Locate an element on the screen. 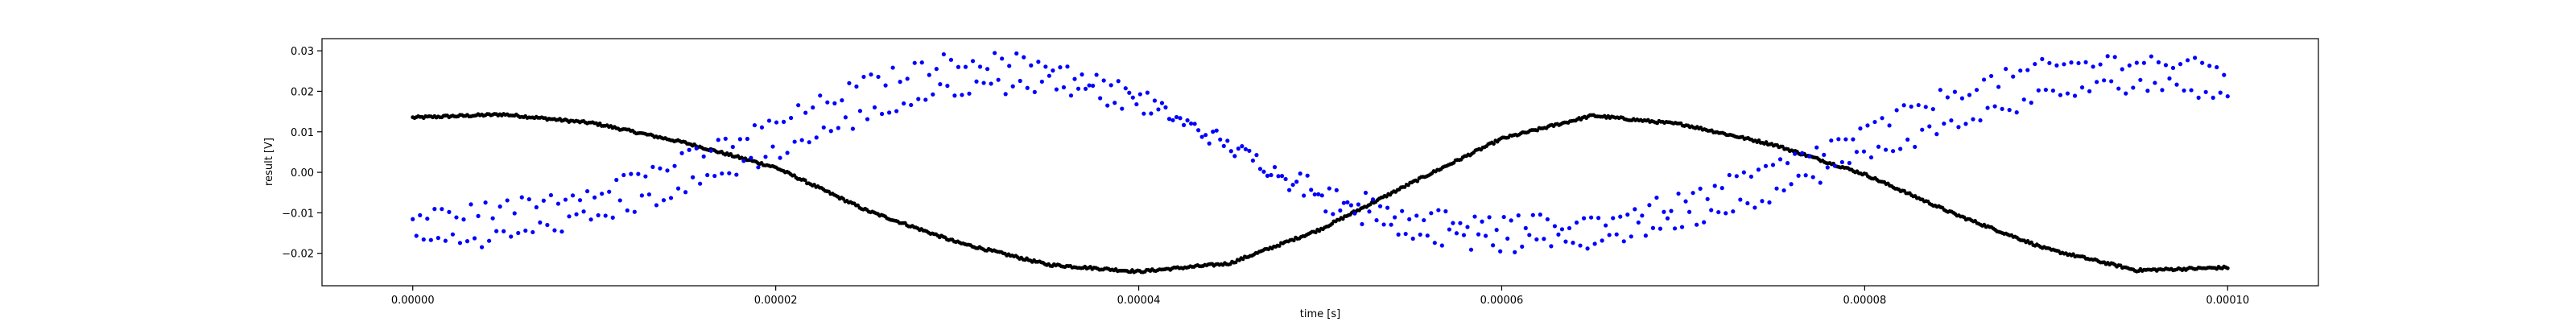  x-axis-label: time [s] is located at coordinates (1320, 314).